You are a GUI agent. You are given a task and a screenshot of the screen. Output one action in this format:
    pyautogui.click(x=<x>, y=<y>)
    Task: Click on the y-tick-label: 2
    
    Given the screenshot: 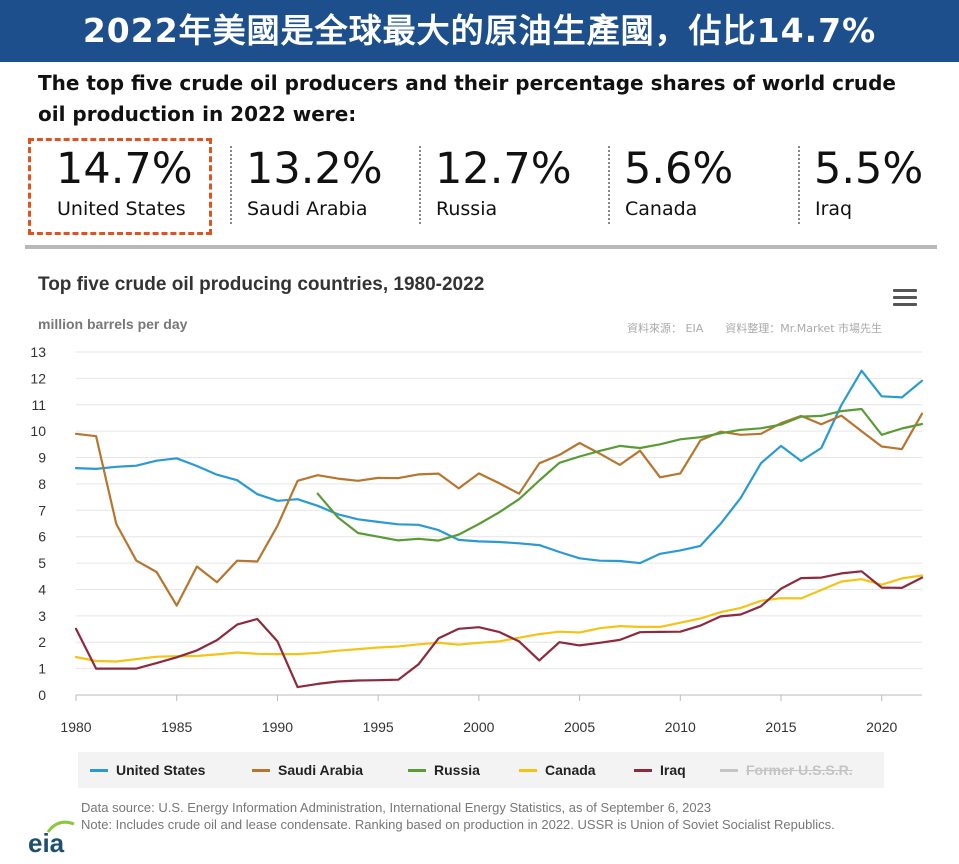 What is the action you would take?
    pyautogui.click(x=42, y=642)
    